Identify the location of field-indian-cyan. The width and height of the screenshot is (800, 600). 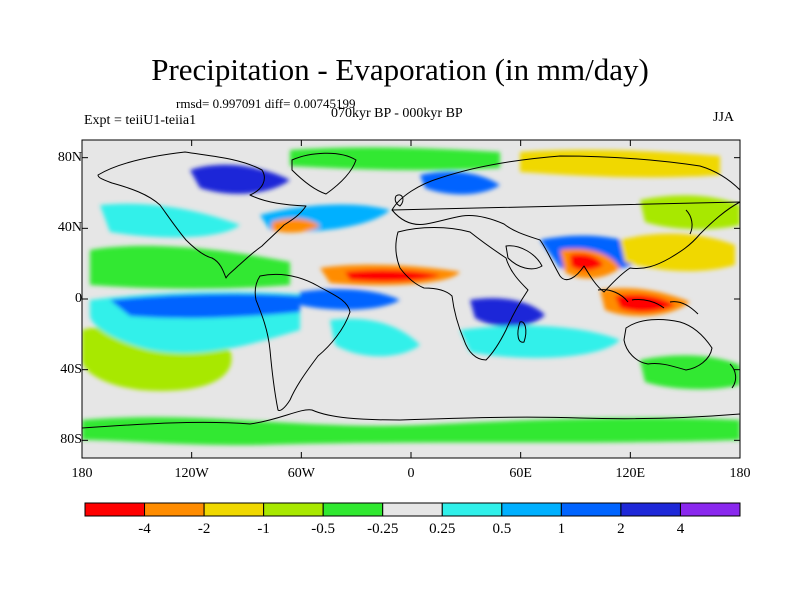
(540, 341).